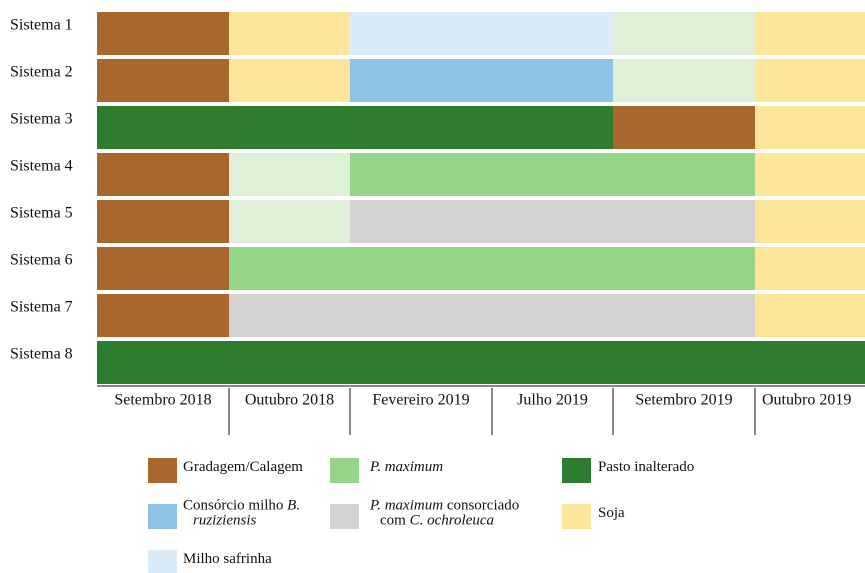 The image size is (865, 573). I want to click on legend-text: Milho safrinha, so click(227, 559).